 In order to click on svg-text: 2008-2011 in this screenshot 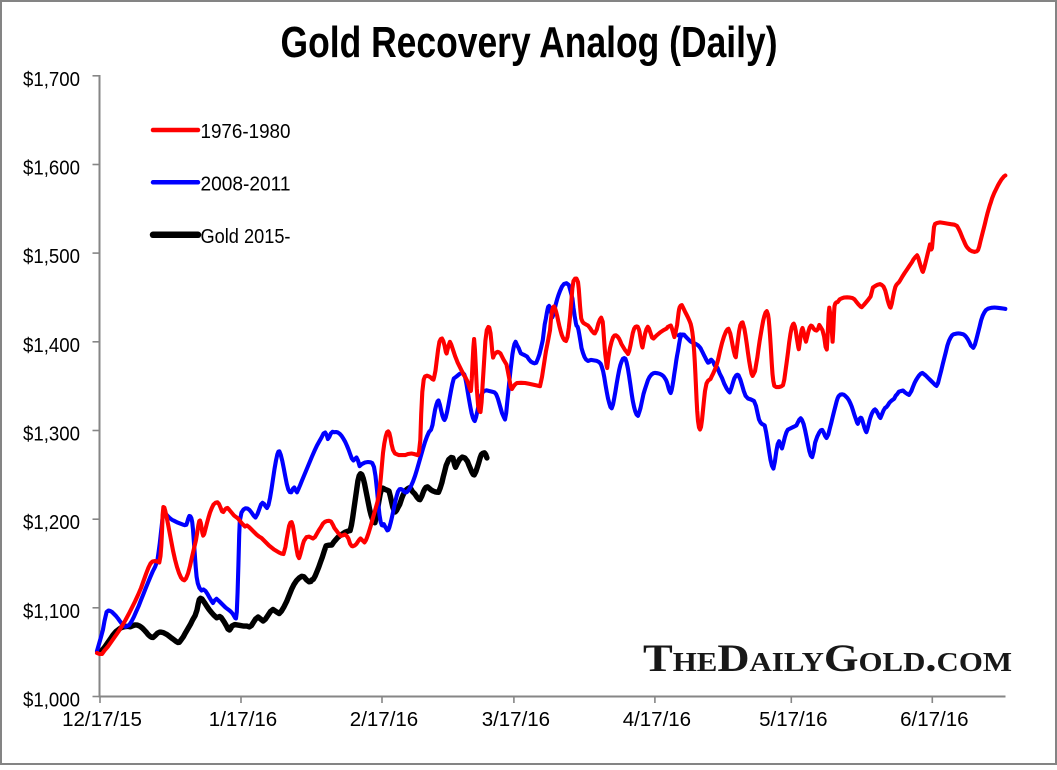, I will do `click(246, 185)`.